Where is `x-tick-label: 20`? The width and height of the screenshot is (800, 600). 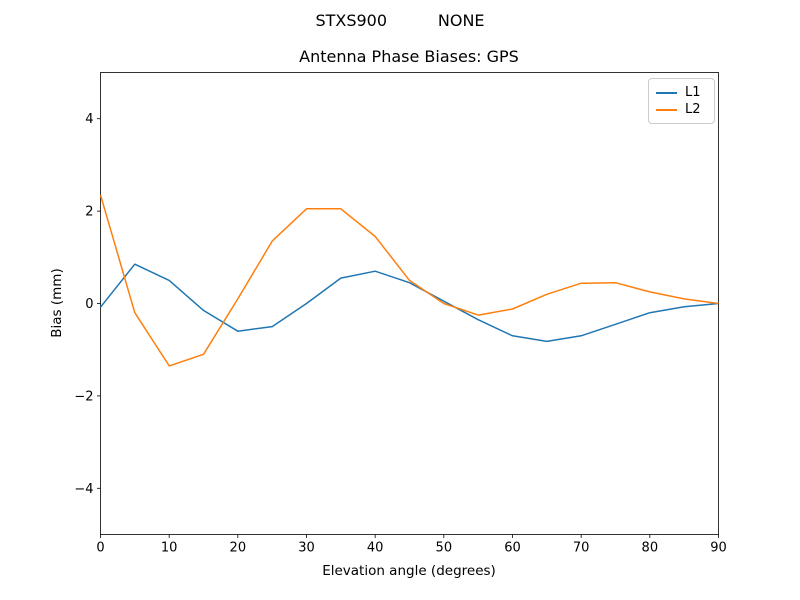
x-tick-label: 20 is located at coordinates (238, 548).